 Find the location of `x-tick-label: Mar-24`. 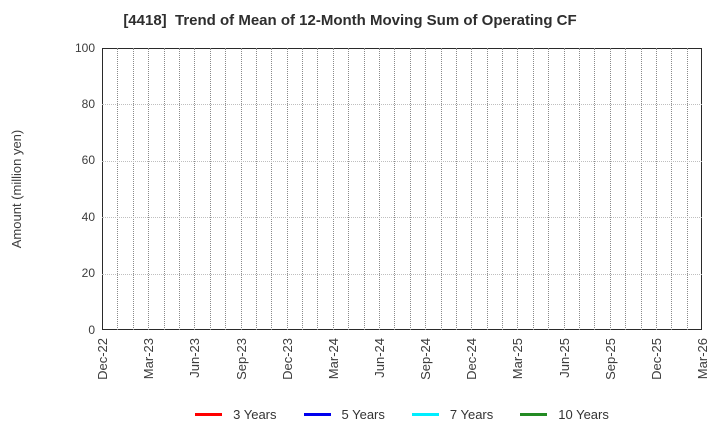

x-tick-label: Mar-24 is located at coordinates (333, 359).